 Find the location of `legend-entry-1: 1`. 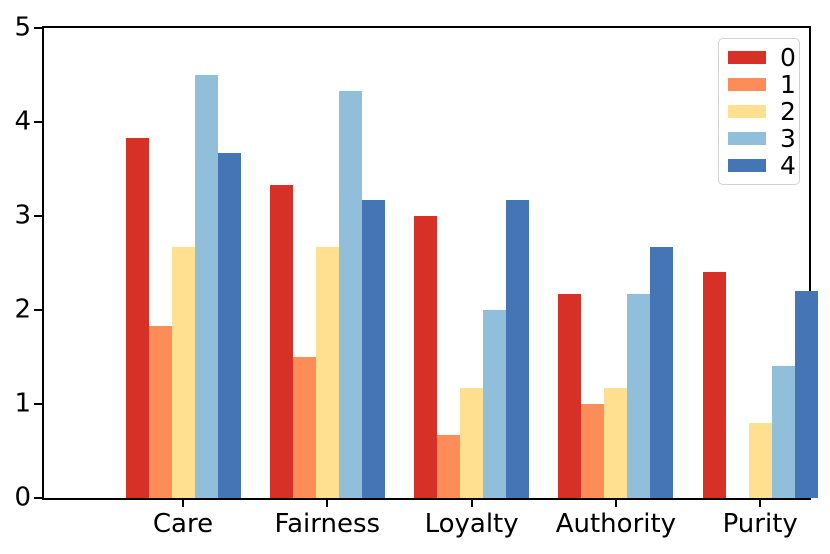

legend-entry-1: 1 is located at coordinates (759, 84).